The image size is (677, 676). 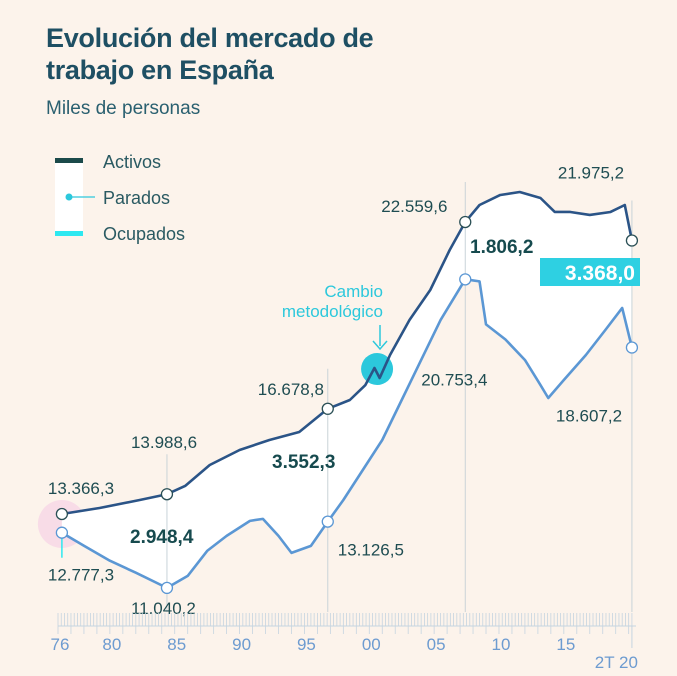 I want to click on x-tick-label: 15, so click(x=565, y=644).